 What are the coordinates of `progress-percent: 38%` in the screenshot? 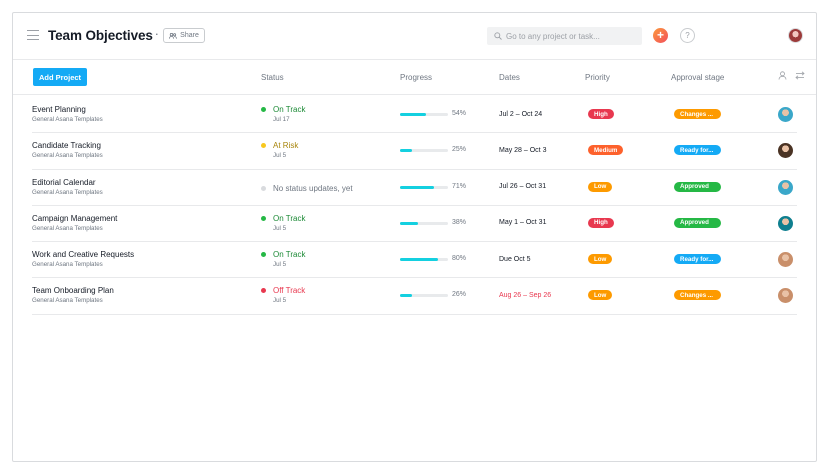 It's located at (459, 222).